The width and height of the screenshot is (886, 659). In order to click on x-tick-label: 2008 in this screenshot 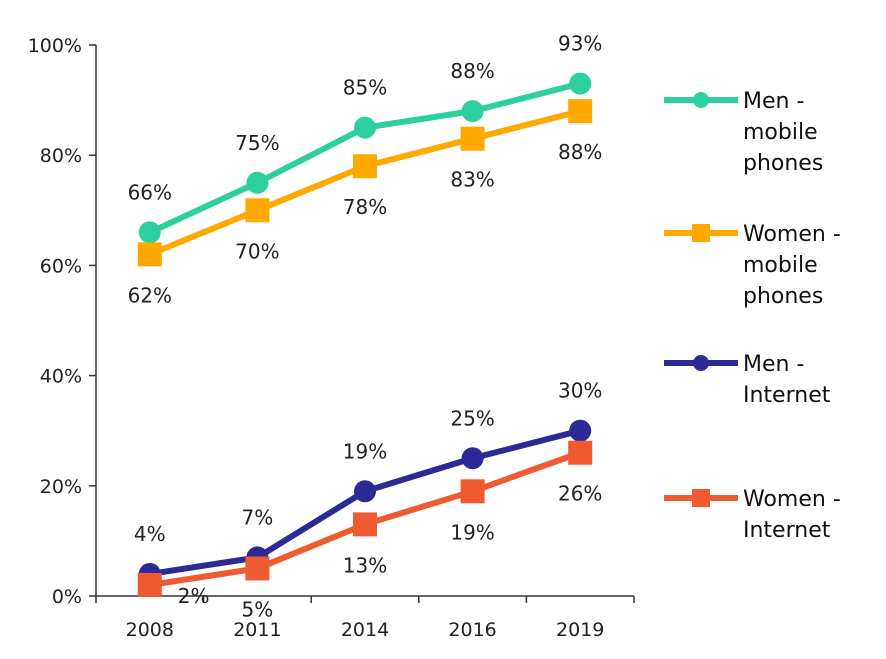, I will do `click(150, 630)`.